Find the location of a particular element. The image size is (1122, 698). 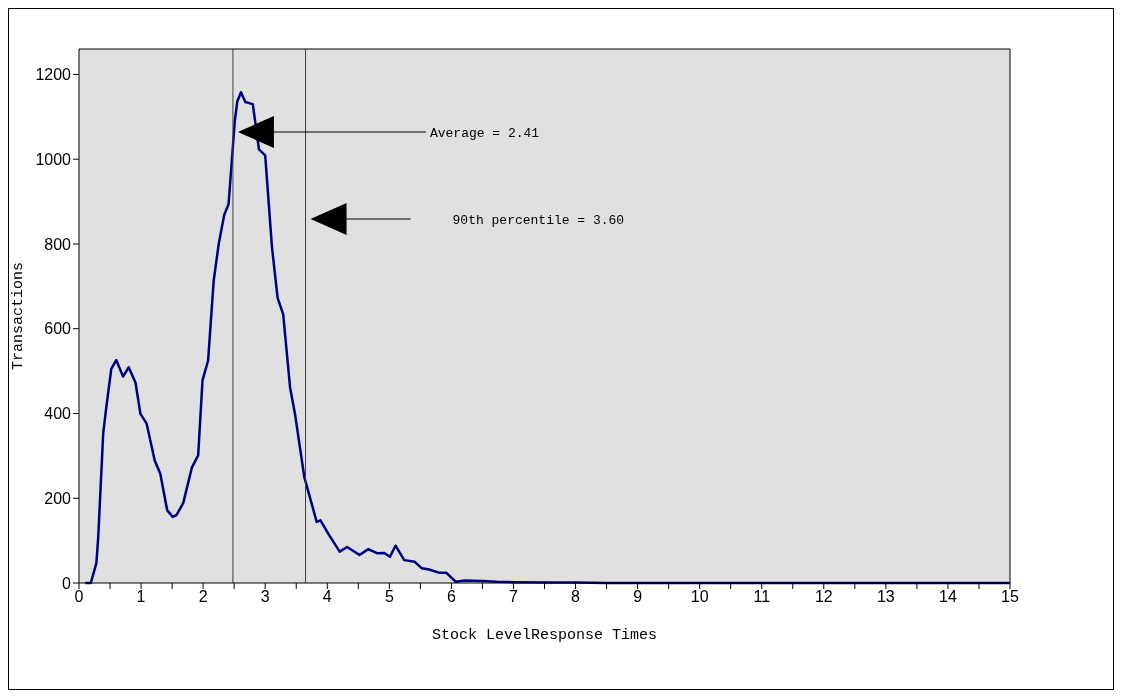

x-tick-label: 14 is located at coordinates (948, 597).